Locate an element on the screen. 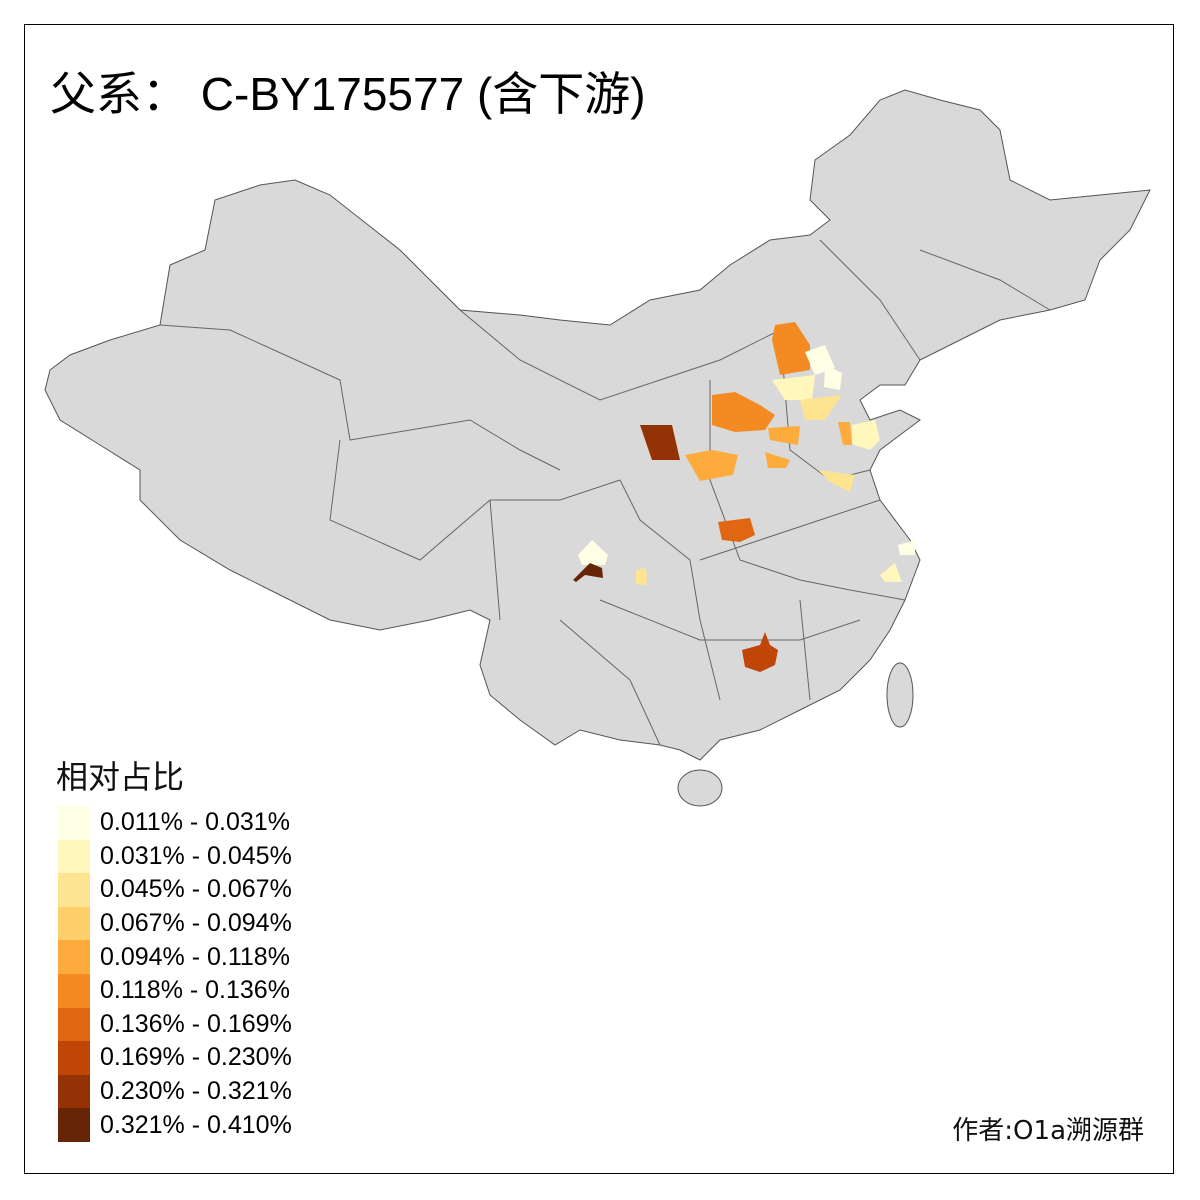  legend-item: 0.118% - 0.136% is located at coordinates (175, 990).